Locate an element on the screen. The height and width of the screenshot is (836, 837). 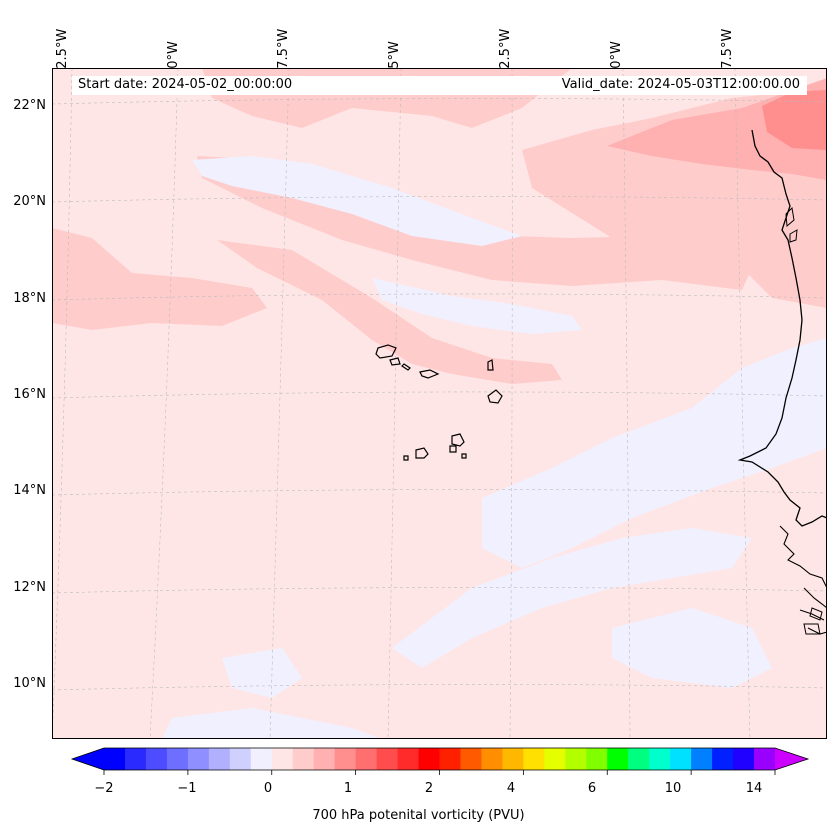
colorbar-tick-label: 6 is located at coordinates (592, 788).